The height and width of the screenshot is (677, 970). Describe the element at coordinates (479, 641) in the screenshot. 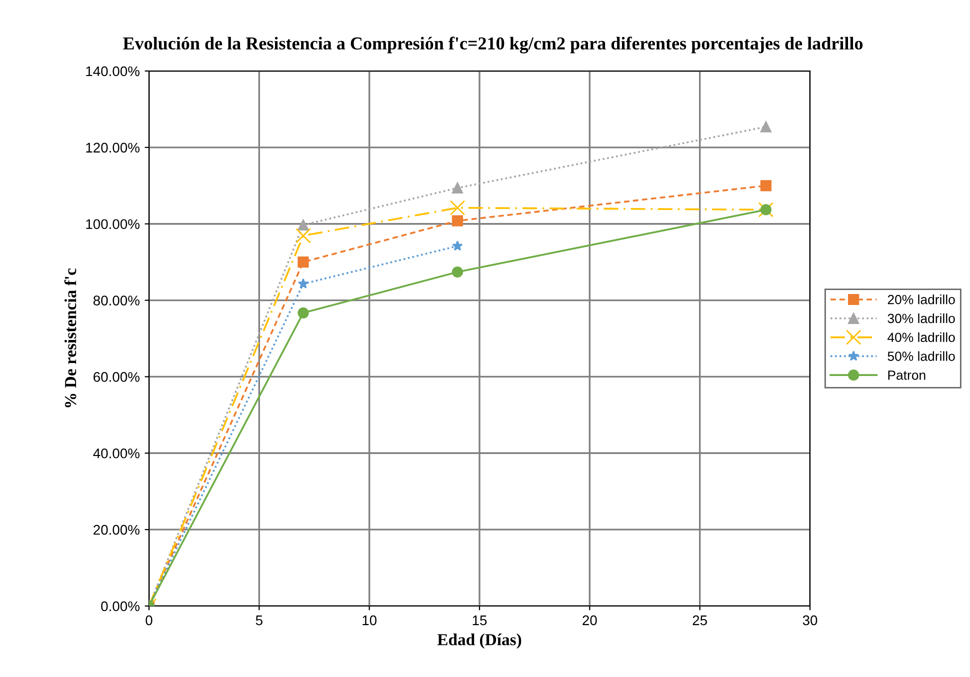

I see `x-axis-title: Edad (Días)` at that location.